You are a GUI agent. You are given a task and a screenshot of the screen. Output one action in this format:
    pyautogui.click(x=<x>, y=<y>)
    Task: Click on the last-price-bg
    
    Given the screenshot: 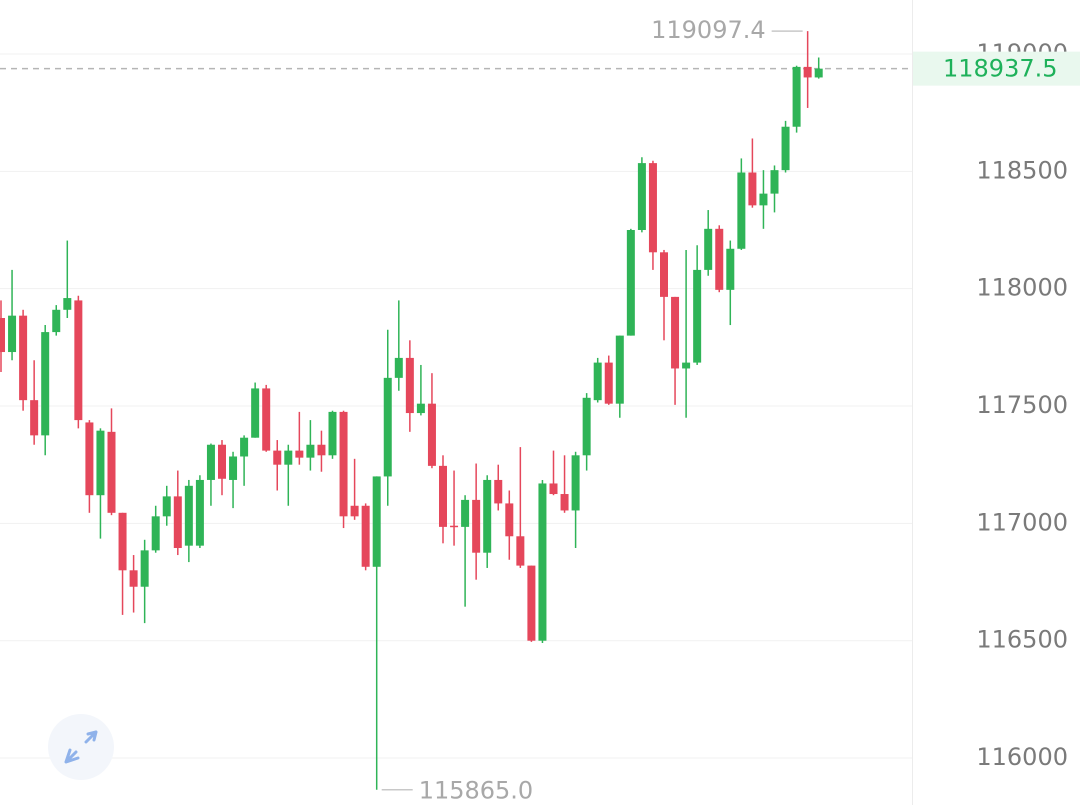 What is the action you would take?
    pyautogui.click(x=996, y=68)
    